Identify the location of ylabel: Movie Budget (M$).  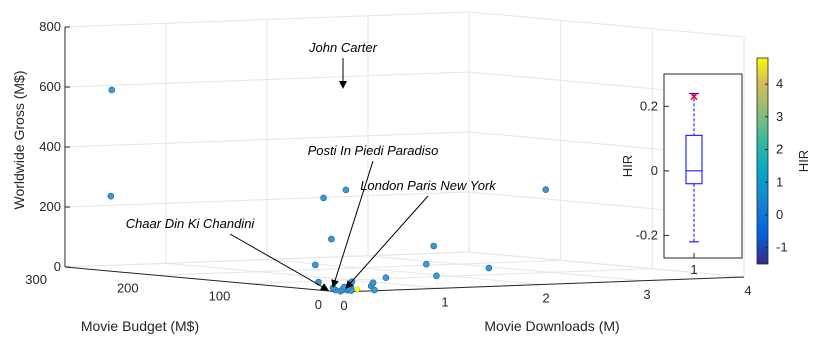
(140, 326).